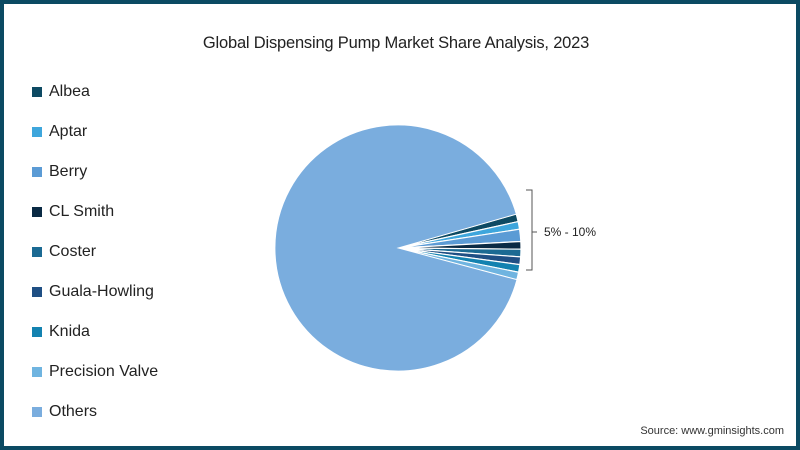 The width and height of the screenshot is (800, 450). I want to click on legend-item-berry: Berry, so click(95, 172).